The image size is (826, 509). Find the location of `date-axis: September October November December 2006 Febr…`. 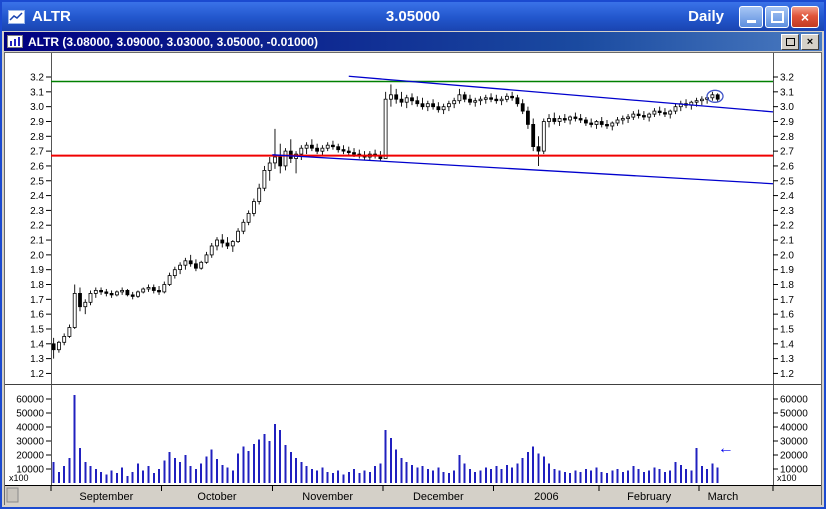

date-axis: September October November December 2006 Febr… is located at coordinates (413, 495).